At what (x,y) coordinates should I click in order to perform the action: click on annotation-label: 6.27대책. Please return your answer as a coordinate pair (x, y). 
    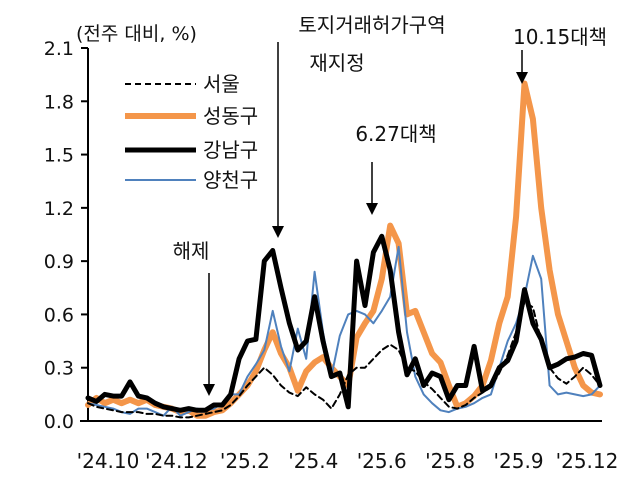
    Looking at the image, I should click on (395, 134).